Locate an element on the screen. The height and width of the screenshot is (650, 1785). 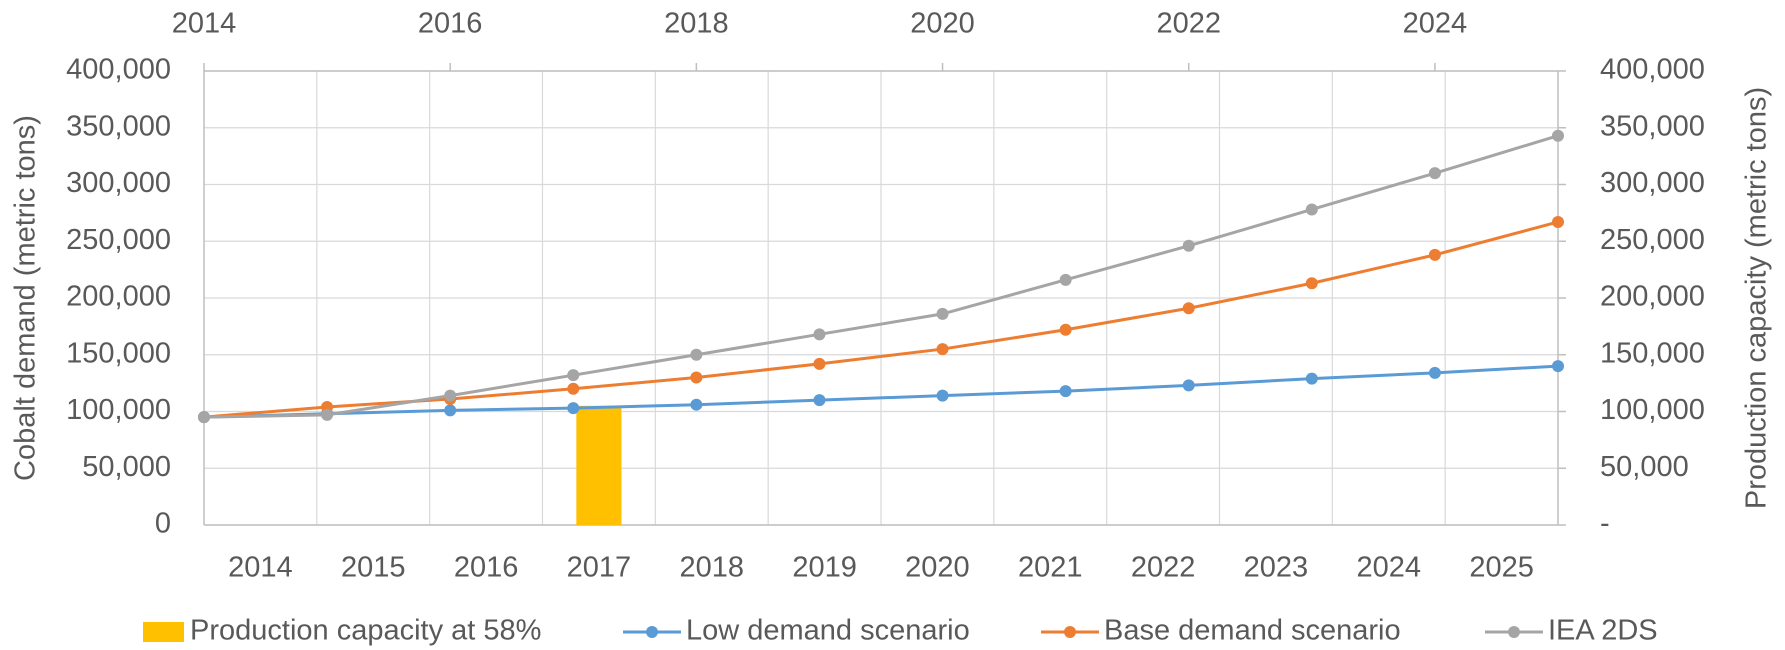
y2-tick-label: 350,000 is located at coordinates (1652, 126).